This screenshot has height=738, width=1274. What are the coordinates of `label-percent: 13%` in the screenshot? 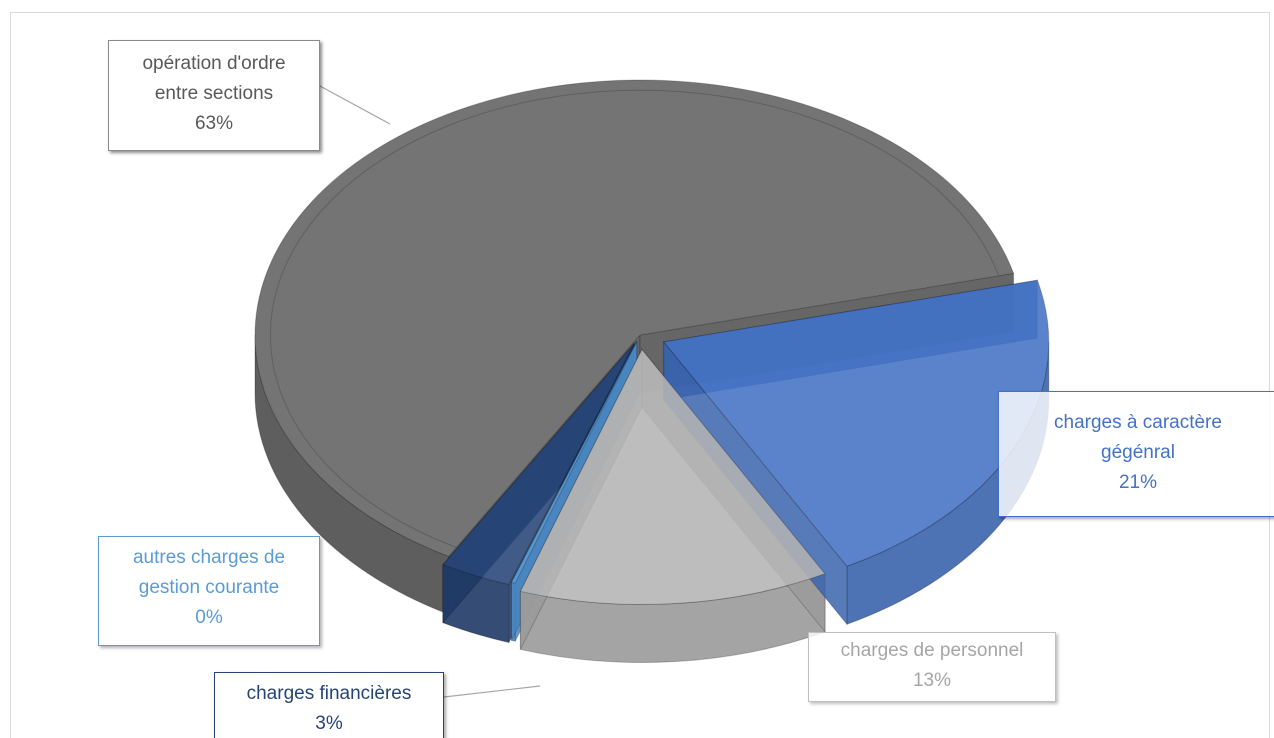 It's located at (932, 680).